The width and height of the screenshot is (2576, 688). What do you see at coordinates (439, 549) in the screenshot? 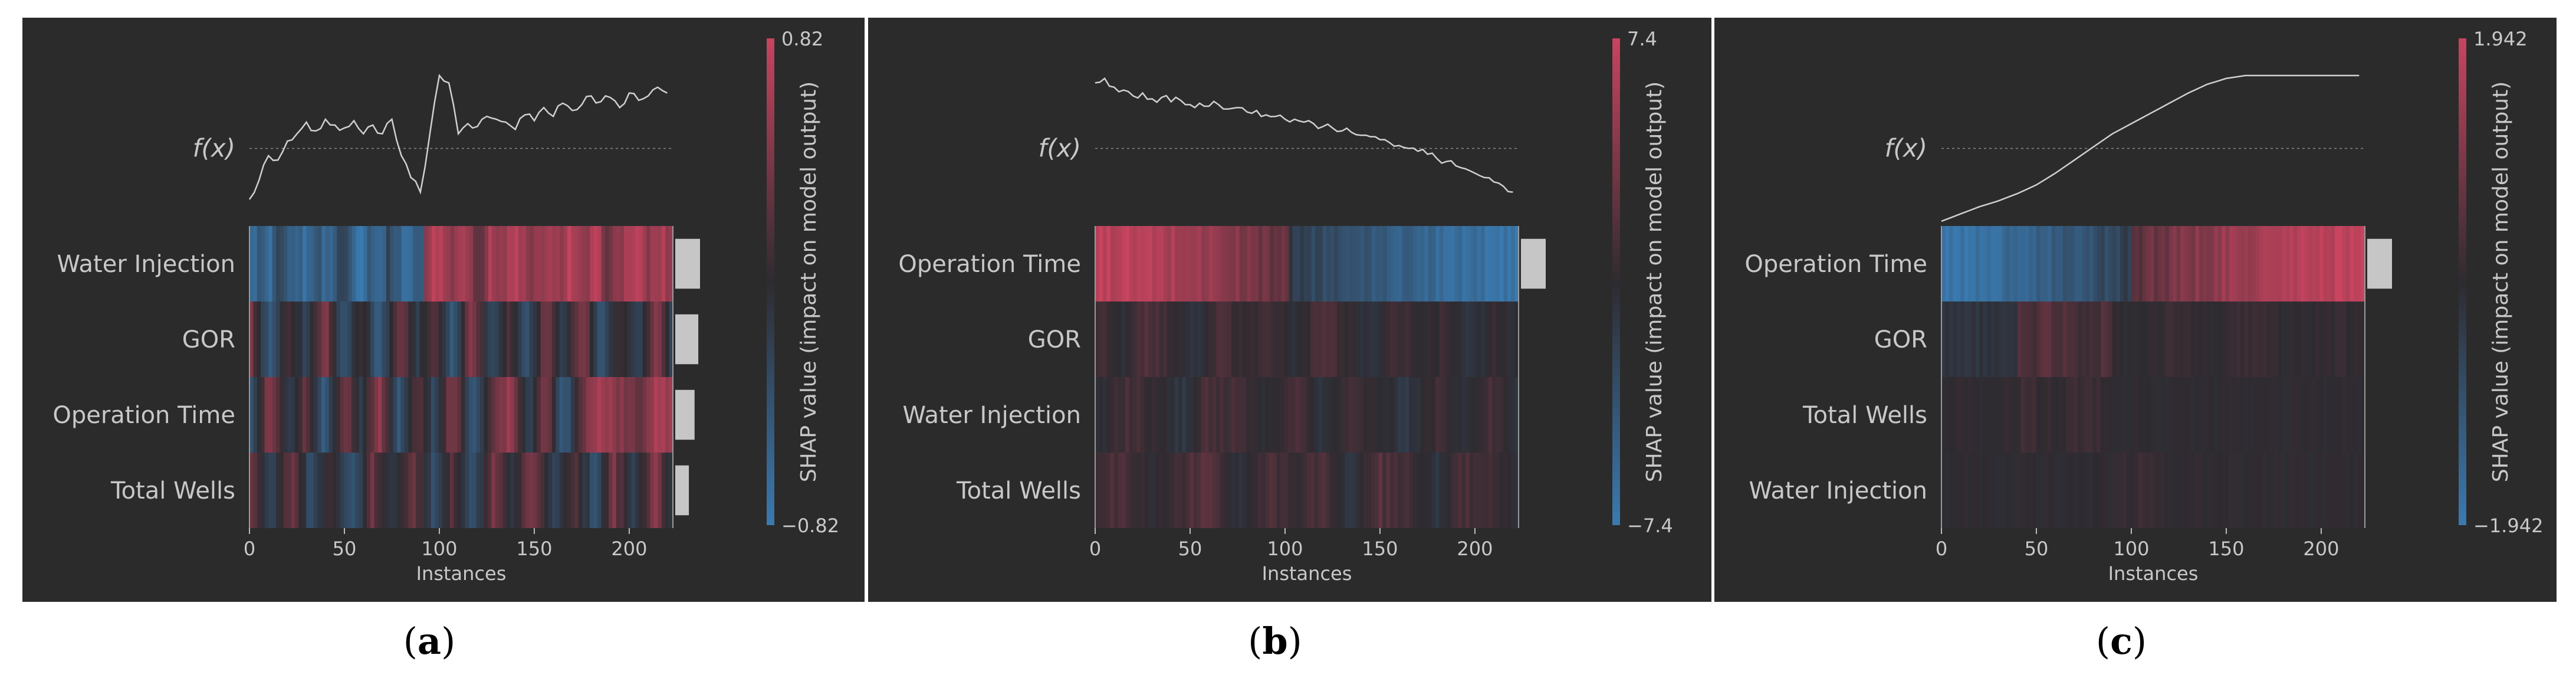
I see `x-tick-label: 100` at bounding box center [439, 549].